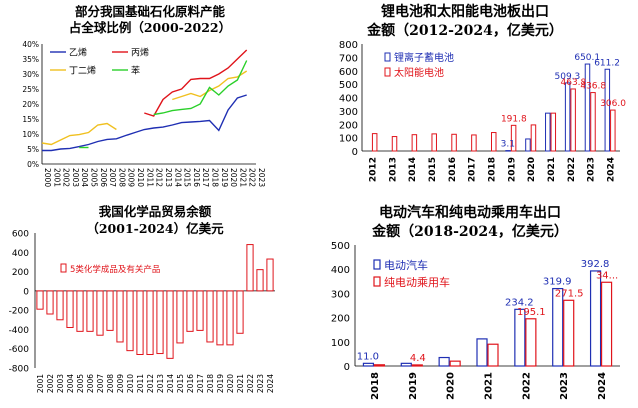 The image size is (638, 408). Describe the element at coordinates (453, 169) in the screenshot. I see `chart2-xtick-label: 2016` at that location.